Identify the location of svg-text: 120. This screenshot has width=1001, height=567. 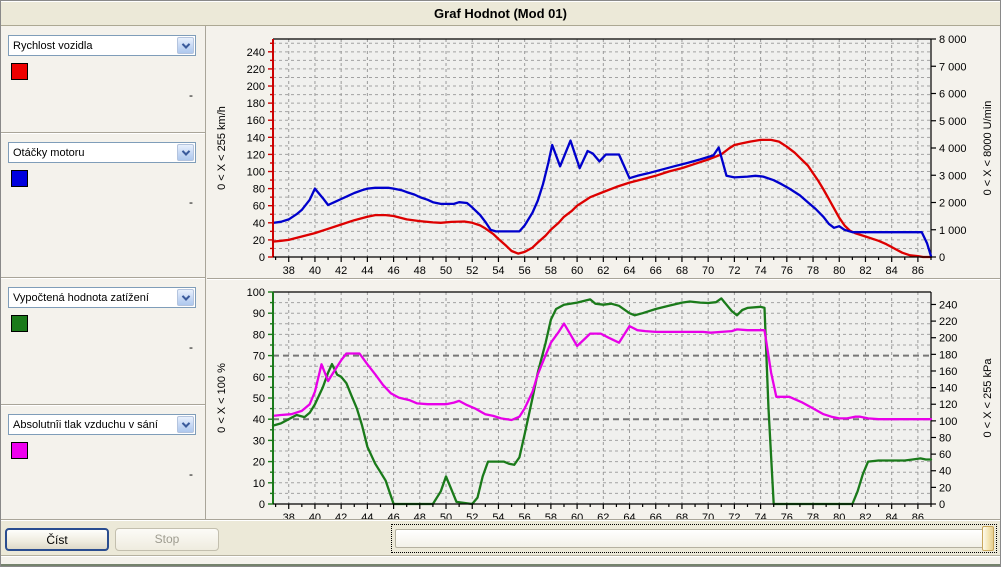
(948, 405).